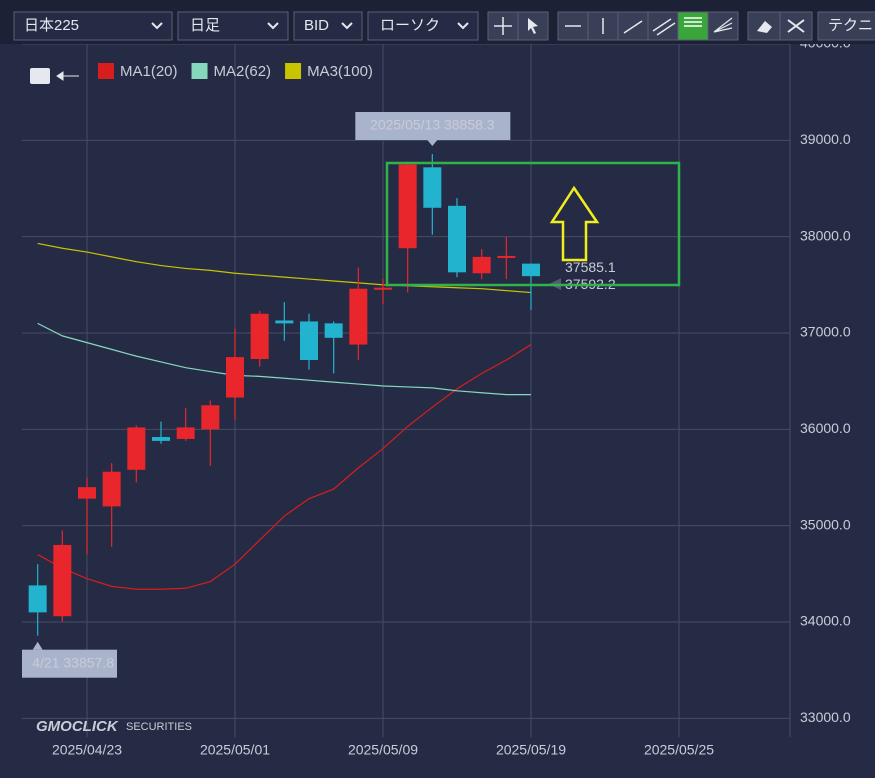 The width and height of the screenshot is (875, 778). I want to click on bid-label: 37585.1, so click(590, 267).